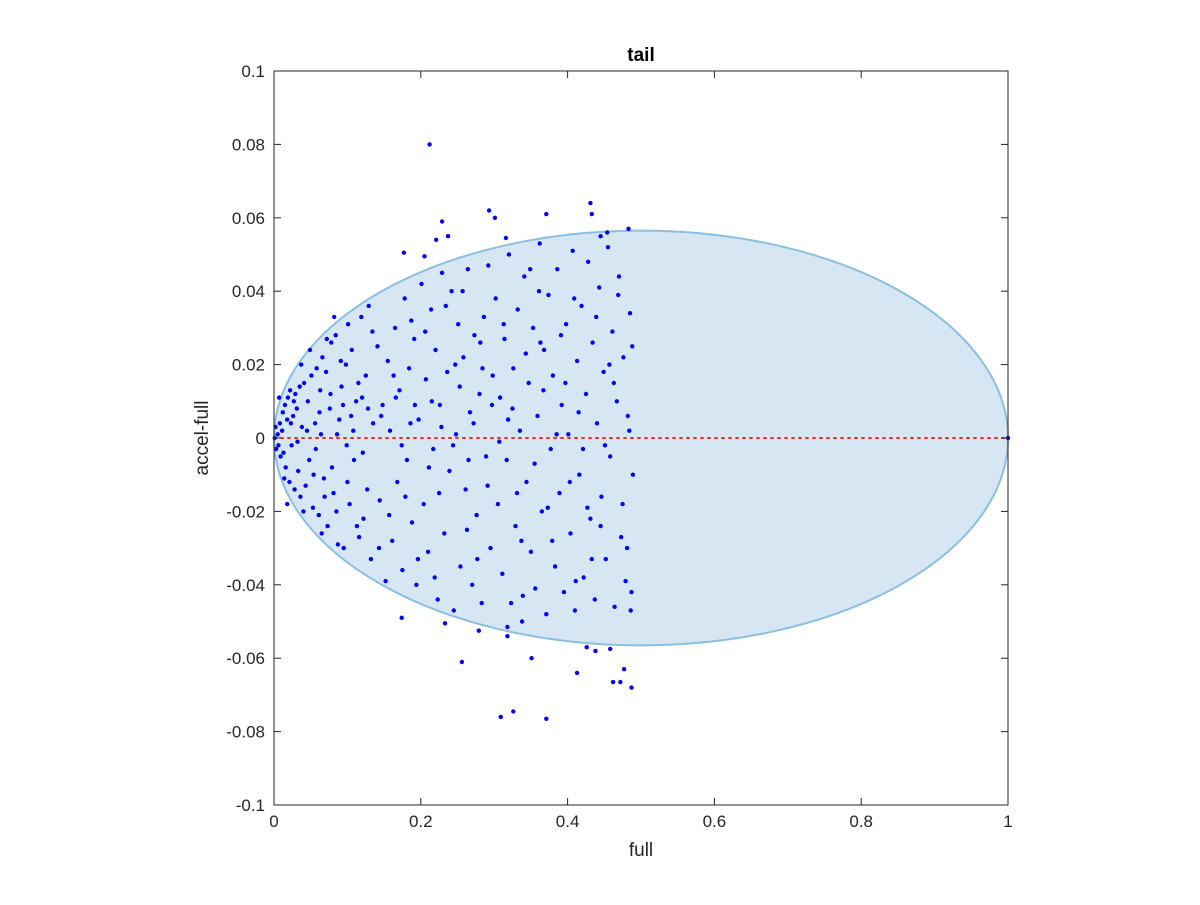 The image size is (1200, 905). What do you see at coordinates (1007, 821) in the screenshot?
I see `x-tick-label: 1` at bounding box center [1007, 821].